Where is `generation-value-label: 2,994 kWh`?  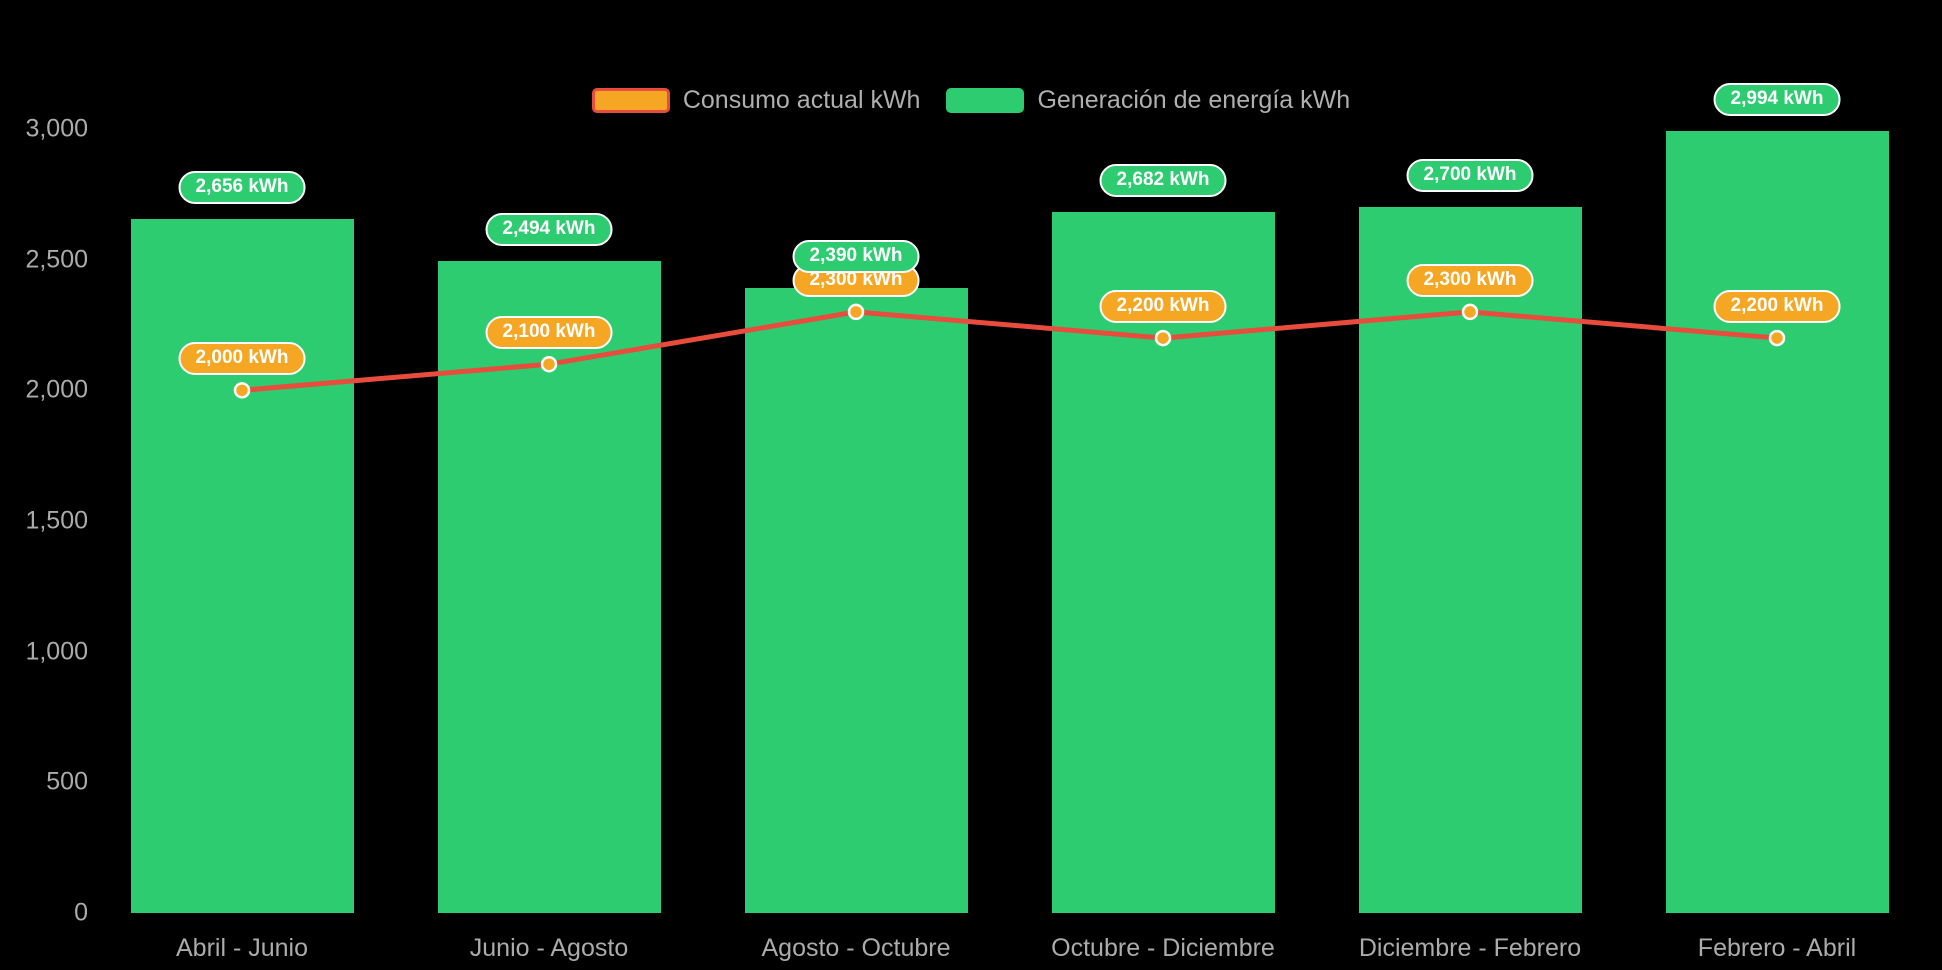 generation-value-label: 2,994 kWh is located at coordinates (1777, 99).